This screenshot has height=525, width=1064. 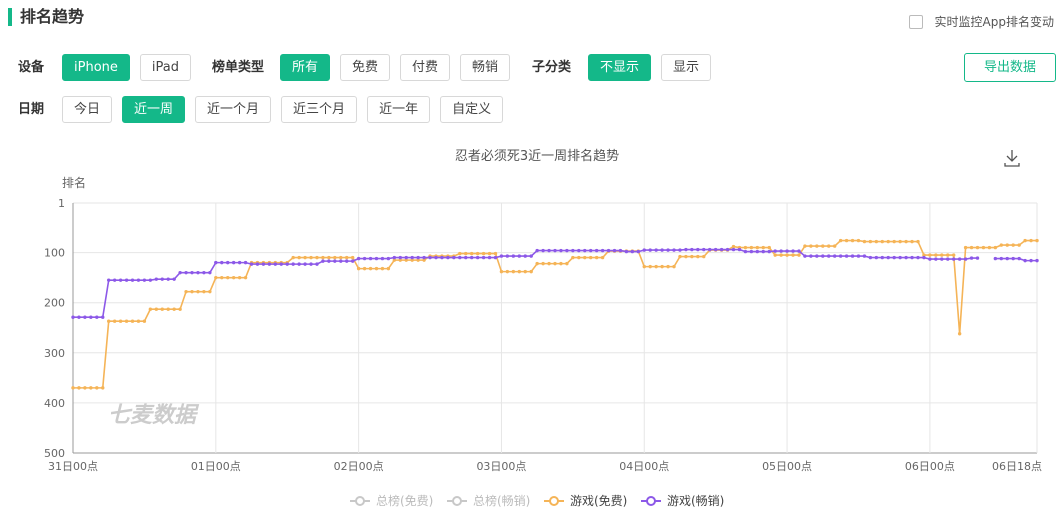 I want to click on filter-button: 付费, so click(x=425, y=67).